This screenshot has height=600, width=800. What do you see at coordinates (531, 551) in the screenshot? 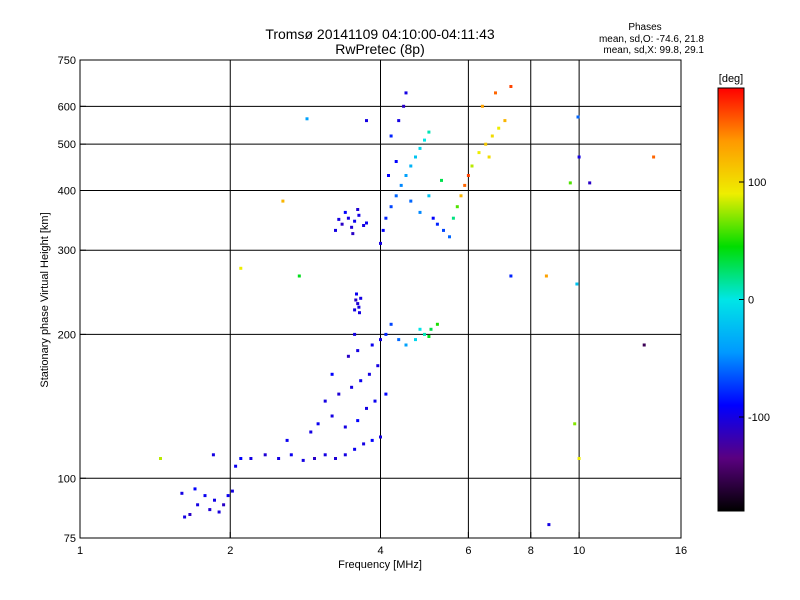
I see `x-tick-label: 8` at bounding box center [531, 551].